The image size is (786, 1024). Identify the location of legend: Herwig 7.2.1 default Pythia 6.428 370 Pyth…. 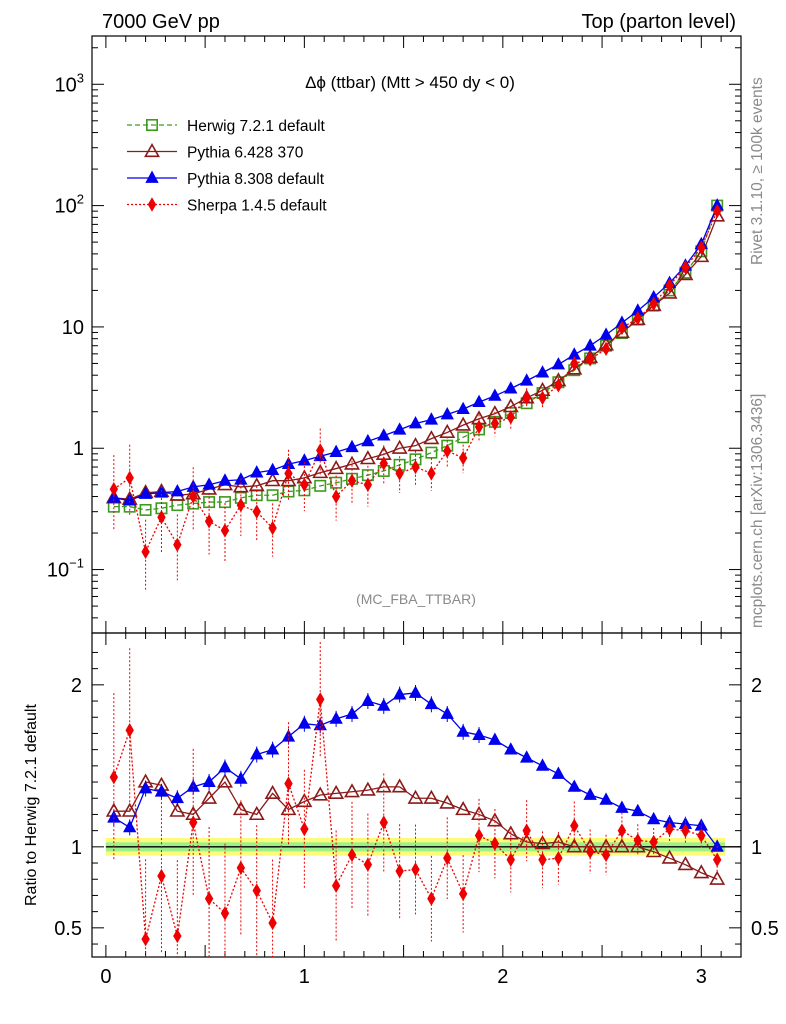
(227, 166).